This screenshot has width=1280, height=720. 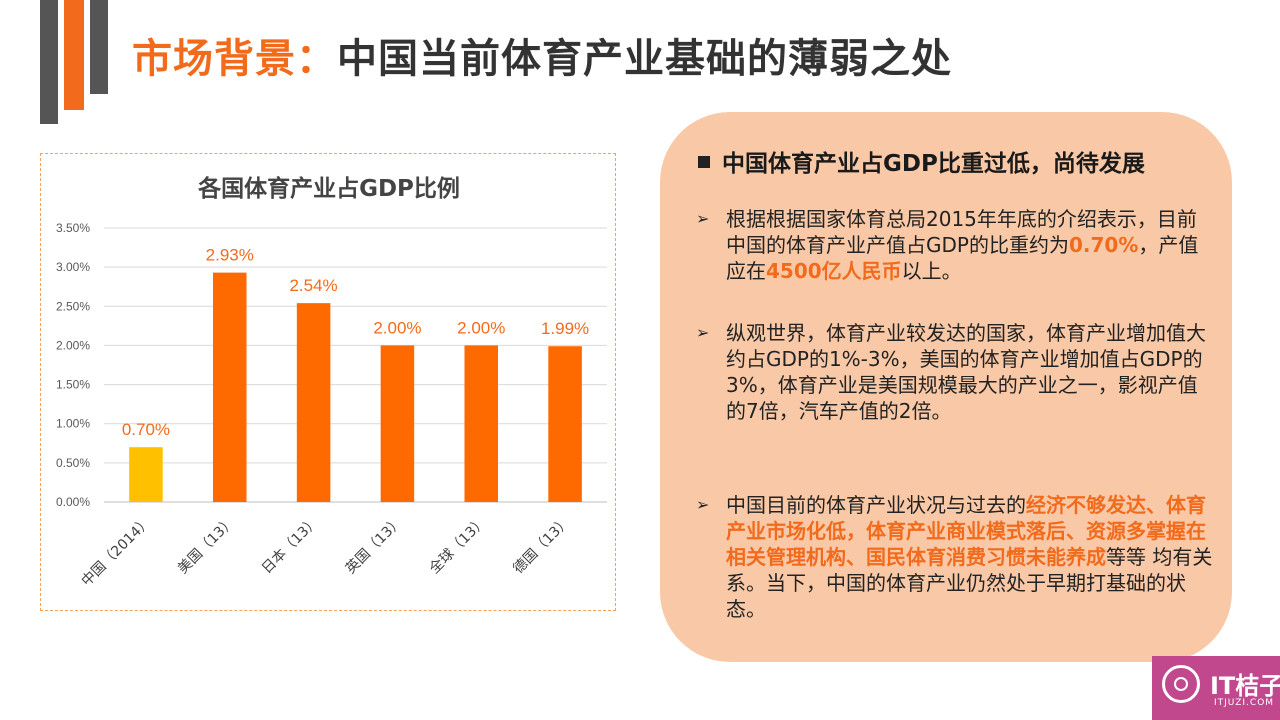 What do you see at coordinates (542, 546) in the screenshot?
I see `x-tick-label: 德国（13）` at bounding box center [542, 546].